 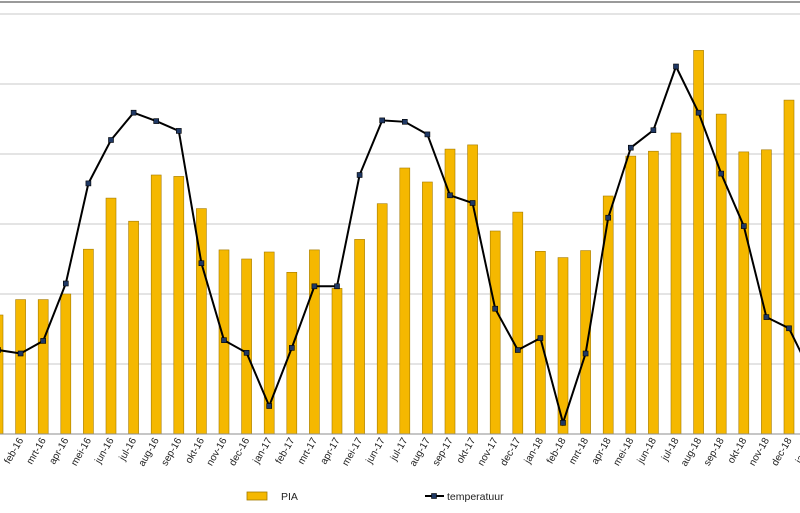 What do you see at coordinates (475, 497) in the screenshot?
I see `legend-temperatuur-label: temperatuur` at bounding box center [475, 497].